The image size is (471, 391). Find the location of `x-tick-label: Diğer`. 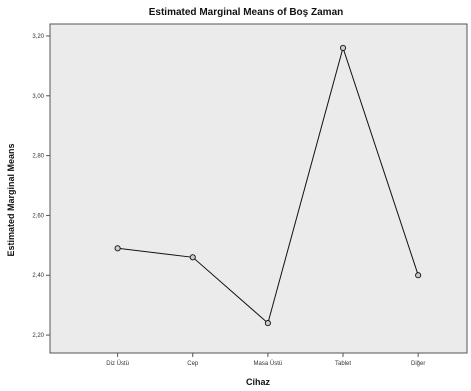

x-tick-label: Diğer is located at coordinates (418, 364).